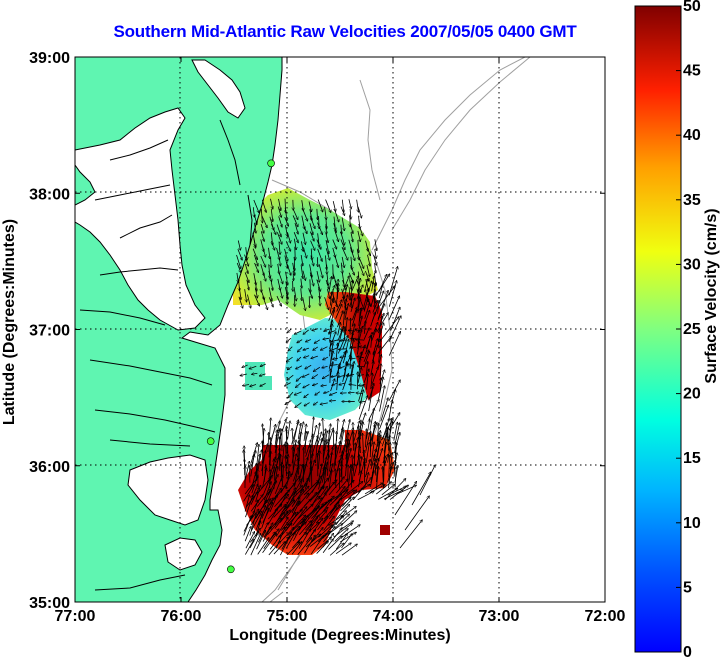 The image size is (724, 659). I want to click on station-marker, so click(271, 163).